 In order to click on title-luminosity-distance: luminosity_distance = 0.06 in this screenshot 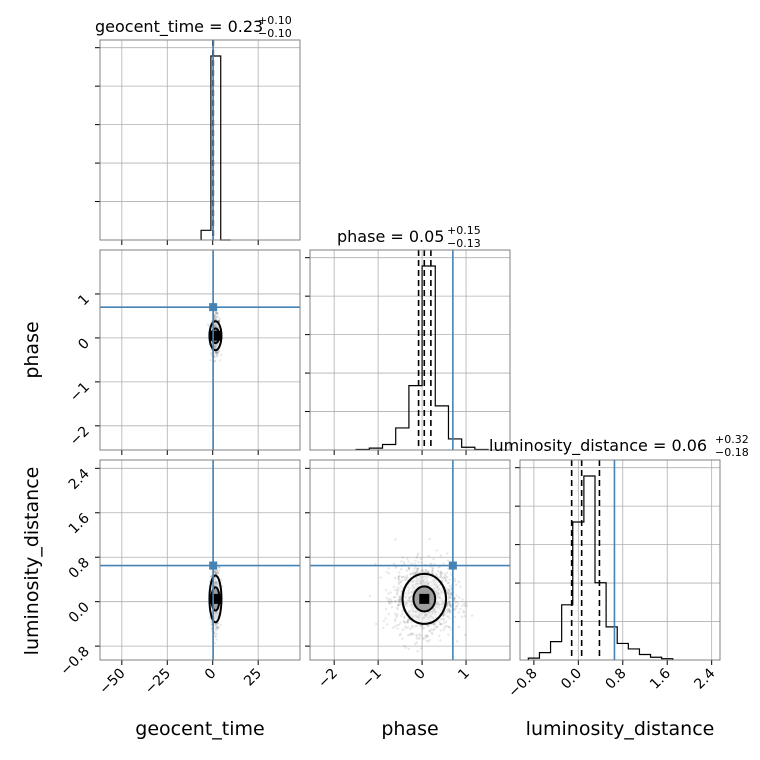, I will do `click(598, 446)`.